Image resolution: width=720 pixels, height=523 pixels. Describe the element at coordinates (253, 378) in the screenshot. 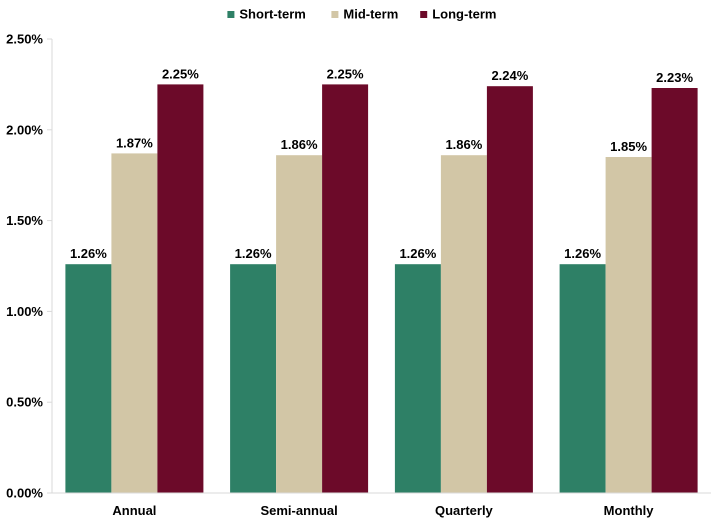

I see `bar-short-term-semi-annual` at that location.